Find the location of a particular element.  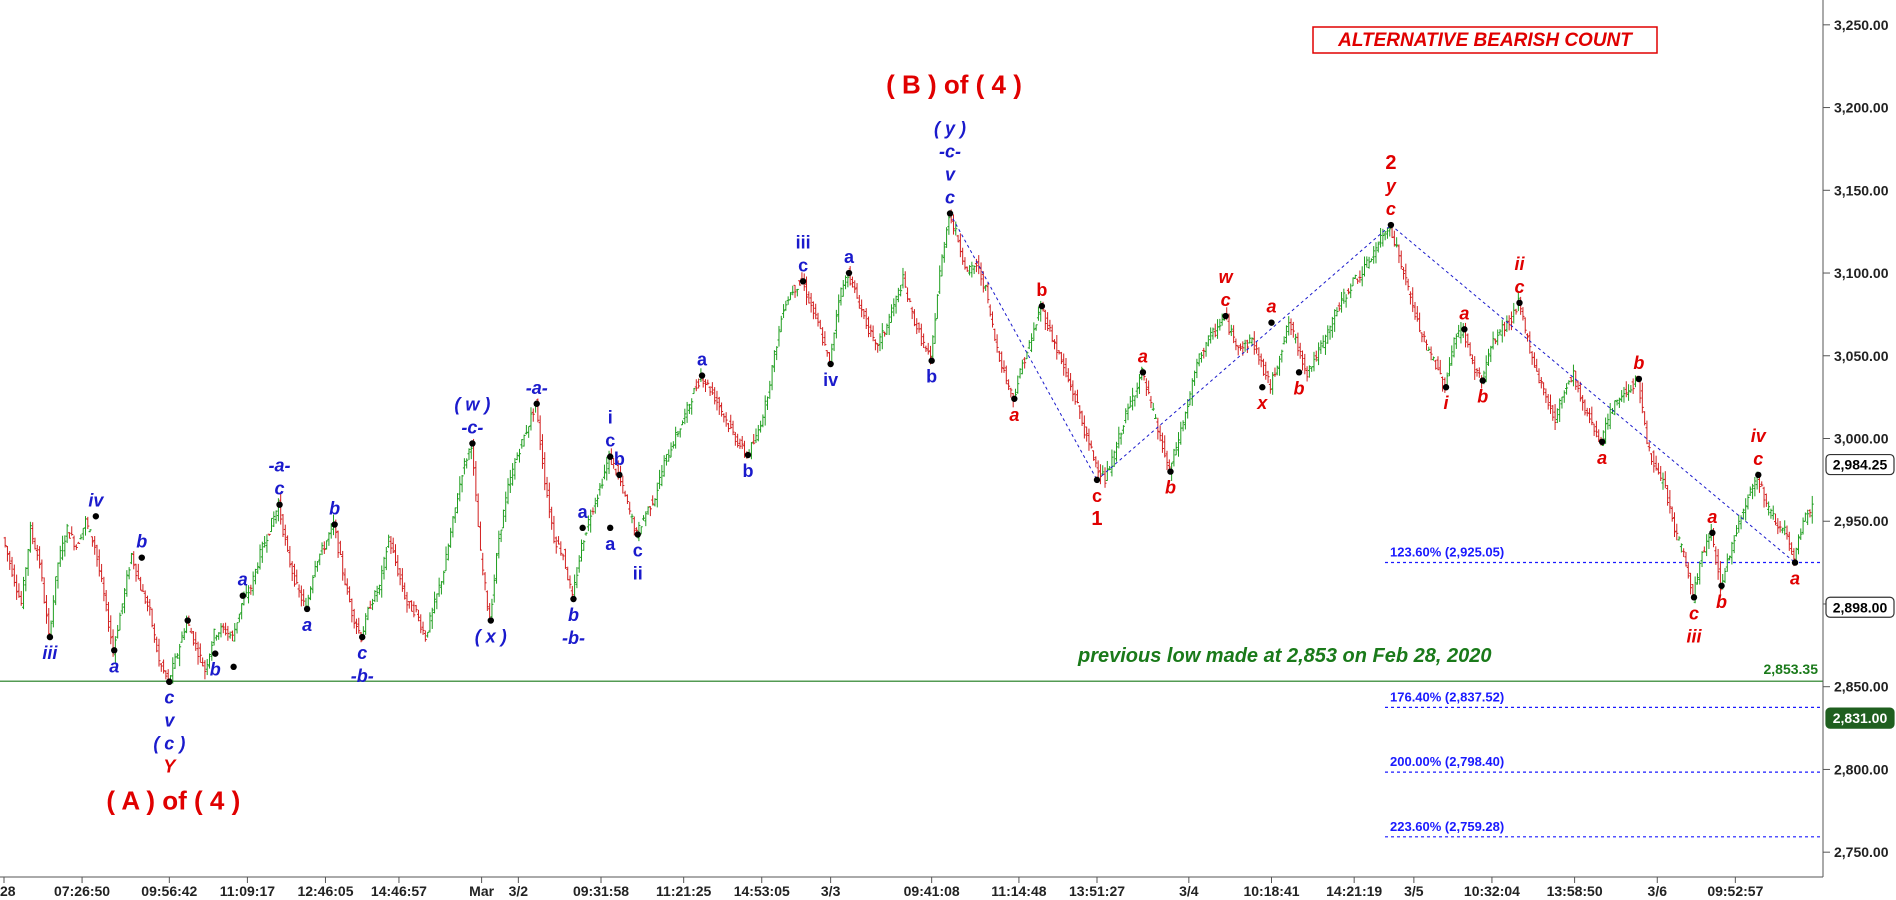

x-tick-label: 3/3 is located at coordinates (831, 891).